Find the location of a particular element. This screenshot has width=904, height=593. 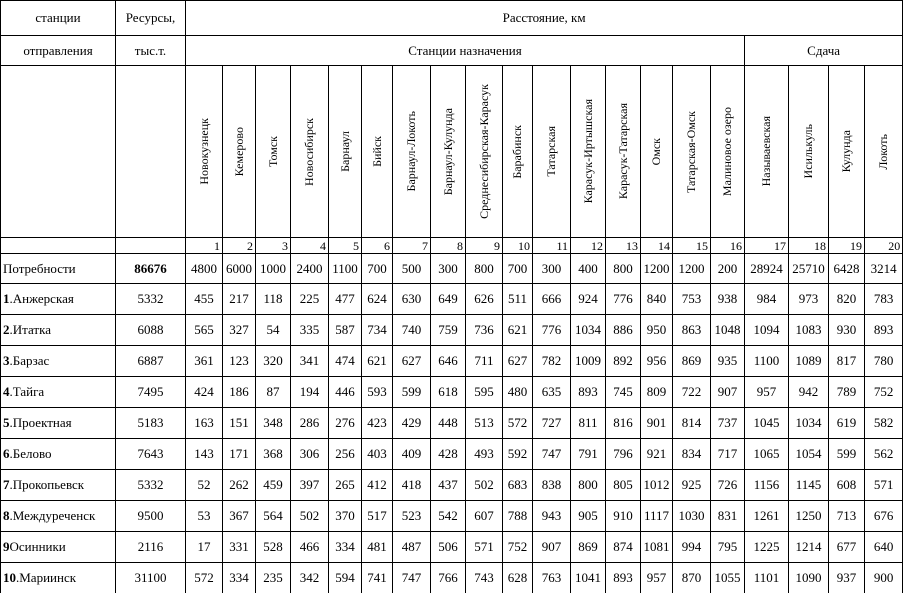

distance-cell: 635 is located at coordinates (551, 392).